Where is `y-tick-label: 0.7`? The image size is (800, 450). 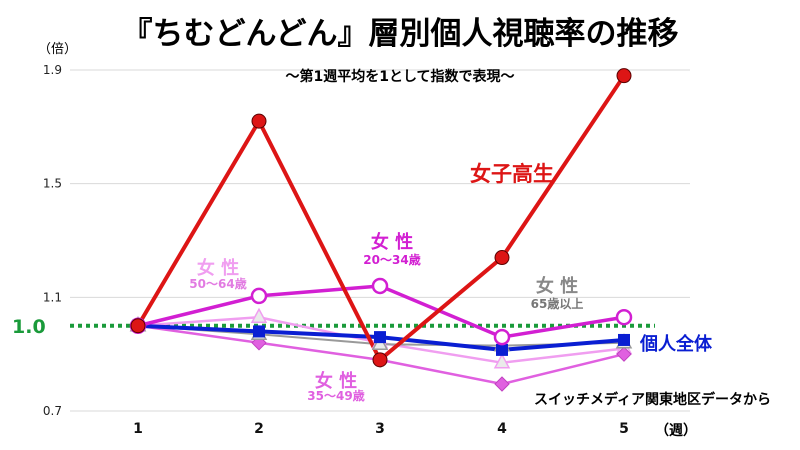
y-tick-label: 0.7 is located at coordinates (52, 411).